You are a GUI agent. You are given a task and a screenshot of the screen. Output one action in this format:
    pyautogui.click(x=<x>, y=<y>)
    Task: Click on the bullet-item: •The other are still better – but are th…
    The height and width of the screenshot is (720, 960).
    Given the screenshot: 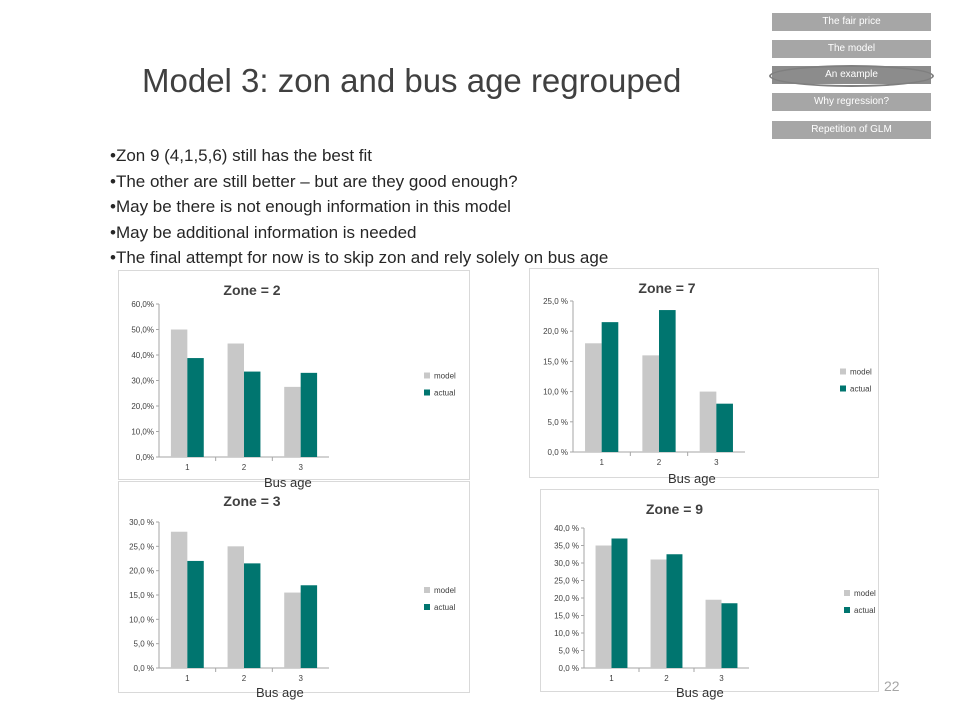 What is the action you would take?
    pyautogui.click(x=314, y=181)
    